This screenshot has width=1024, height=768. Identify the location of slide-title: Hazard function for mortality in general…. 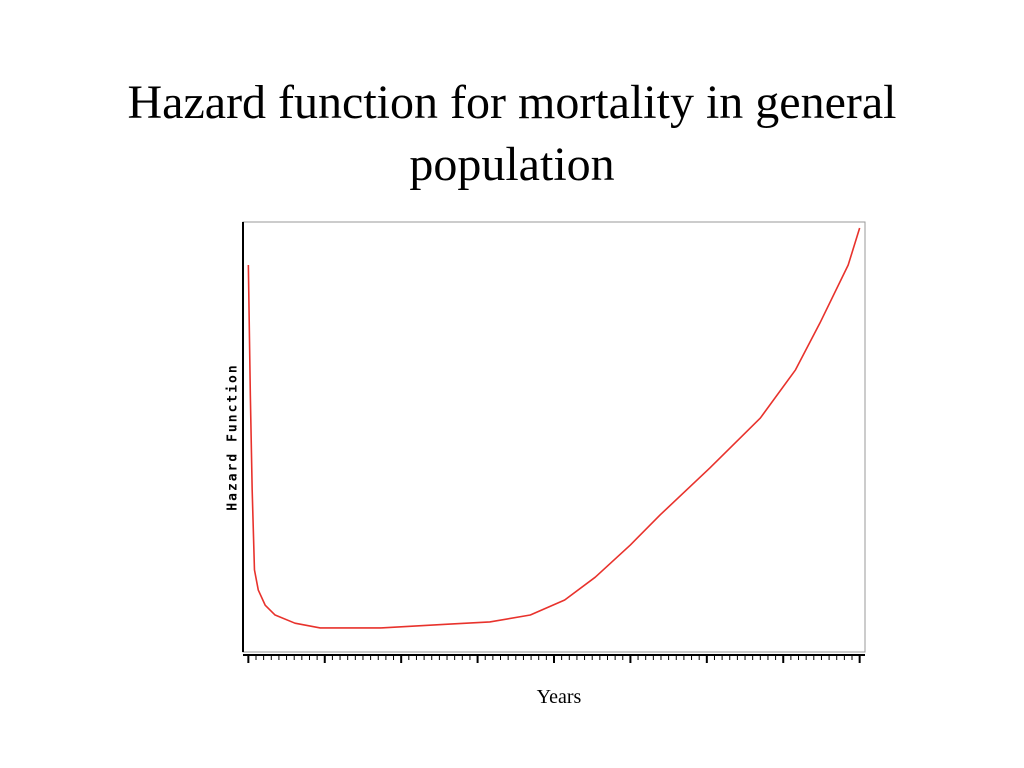
(512, 133).